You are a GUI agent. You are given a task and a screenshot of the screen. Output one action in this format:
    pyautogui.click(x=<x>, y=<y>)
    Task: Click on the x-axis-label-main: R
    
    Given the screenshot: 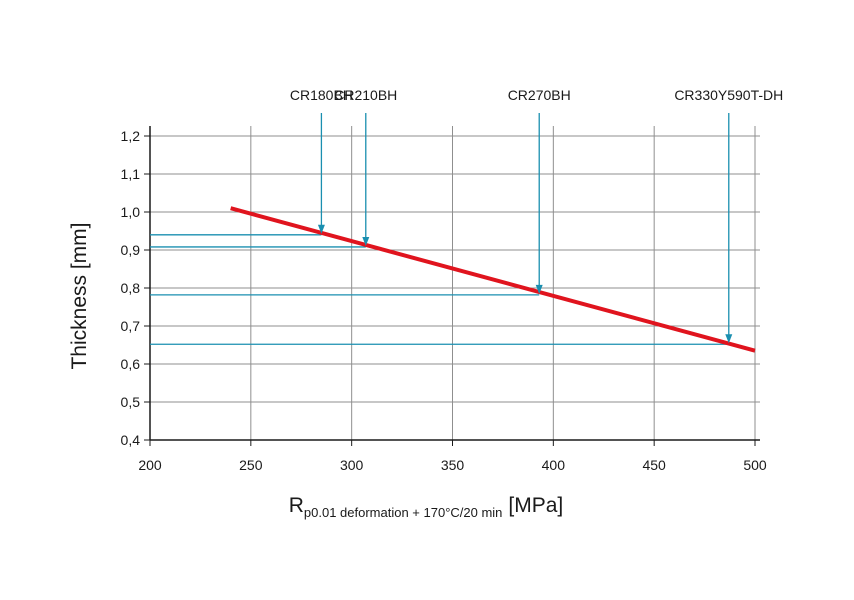 What is the action you would take?
    pyautogui.click(x=296, y=505)
    